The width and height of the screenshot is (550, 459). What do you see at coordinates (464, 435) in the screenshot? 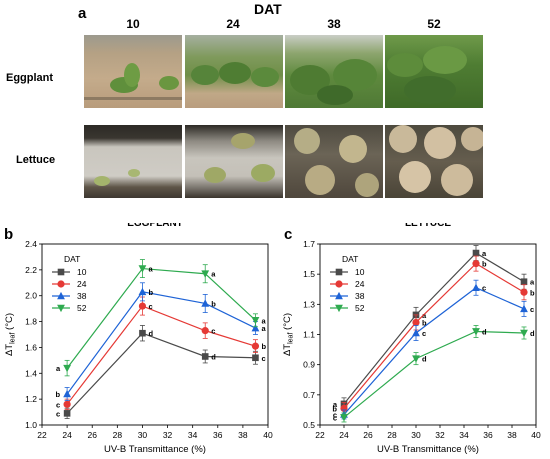
I see `x-tick-label: 34` at bounding box center [464, 435].